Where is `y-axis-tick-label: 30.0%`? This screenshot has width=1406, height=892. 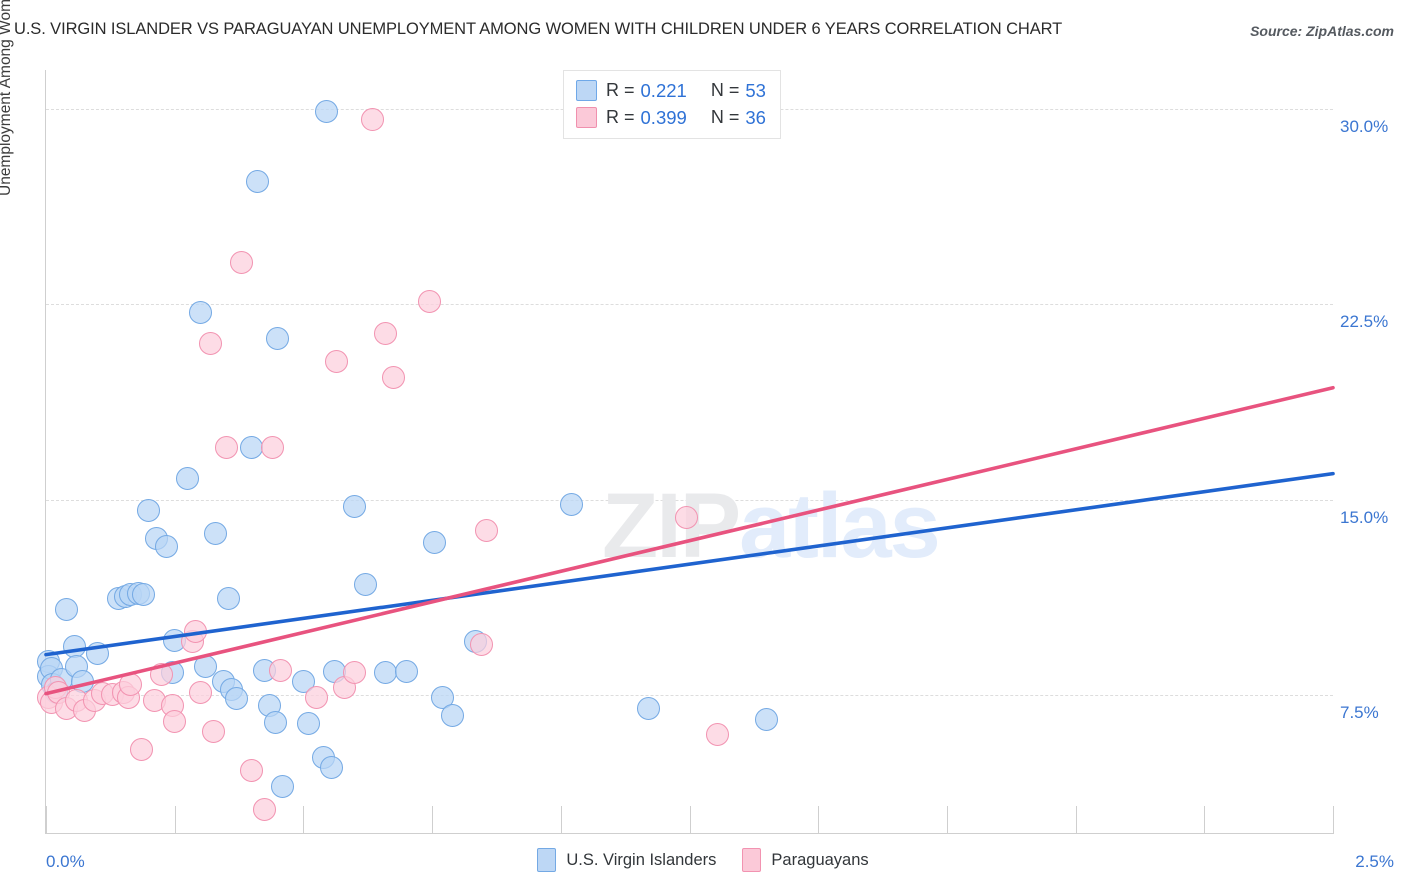 y-axis-tick-label: 30.0% is located at coordinates (1364, 127).